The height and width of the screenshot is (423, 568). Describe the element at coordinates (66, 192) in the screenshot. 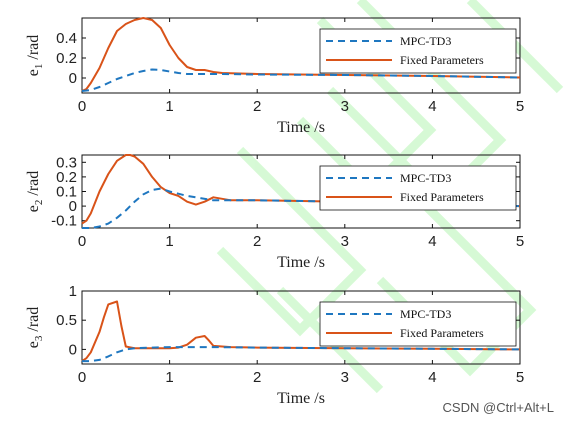

I see `y-tick-label: 0.1` at that location.